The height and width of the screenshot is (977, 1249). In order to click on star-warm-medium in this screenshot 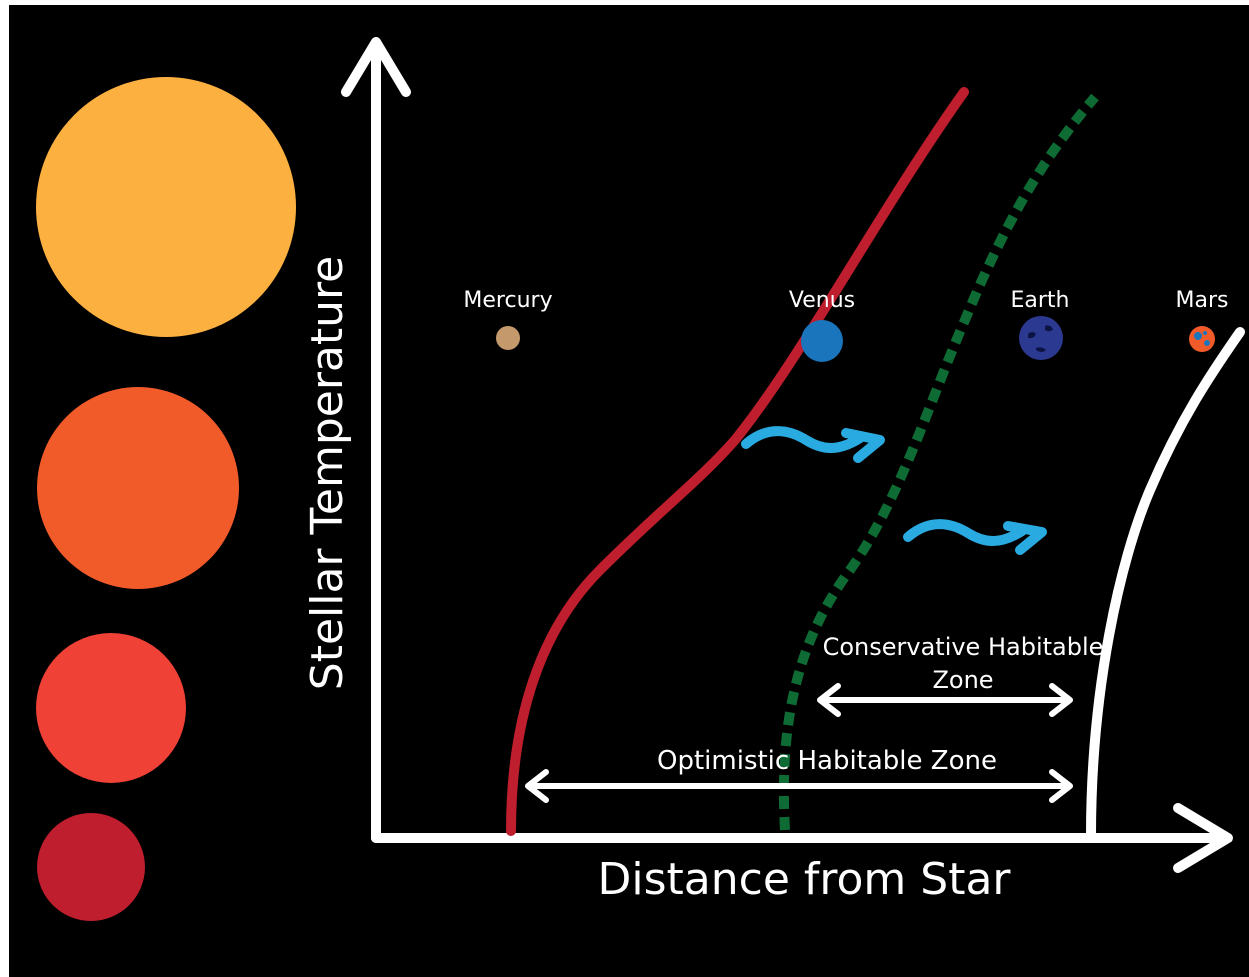, I will do `click(138, 488)`.